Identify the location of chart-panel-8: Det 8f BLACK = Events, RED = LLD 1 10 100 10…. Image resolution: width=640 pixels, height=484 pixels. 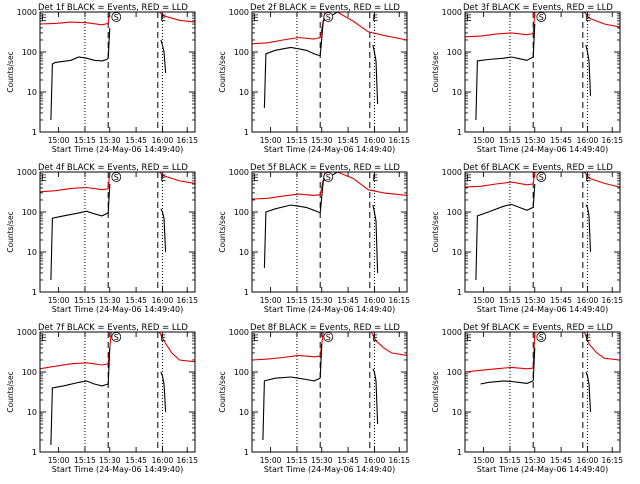
(314, 398).